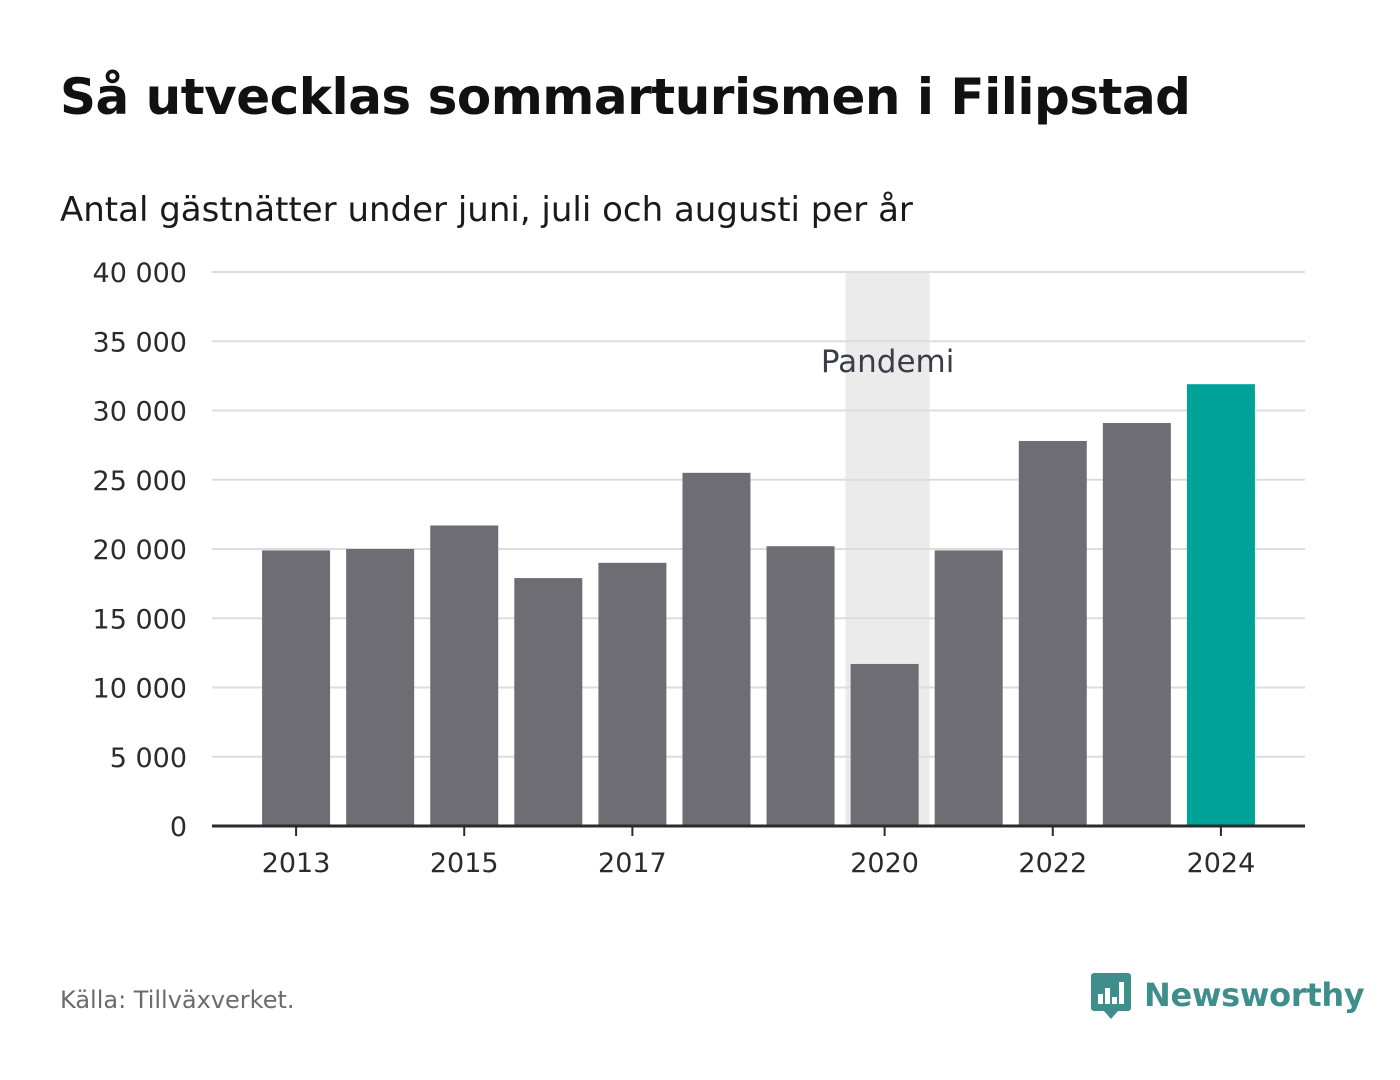 The image size is (1400, 1080). I want to click on x-tick-label: 2024, so click(1221, 863).